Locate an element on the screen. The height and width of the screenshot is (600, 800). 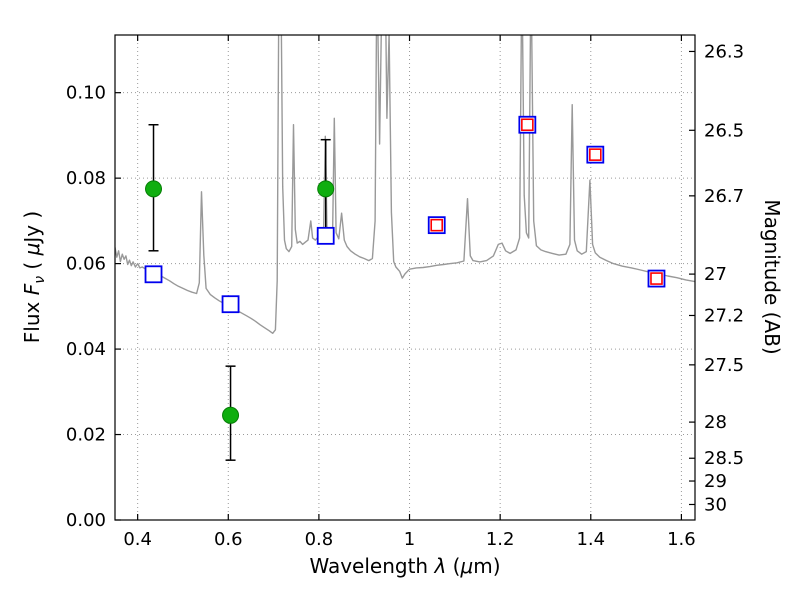
y-axis-label-paren: ( is located at coordinates (32, 265).